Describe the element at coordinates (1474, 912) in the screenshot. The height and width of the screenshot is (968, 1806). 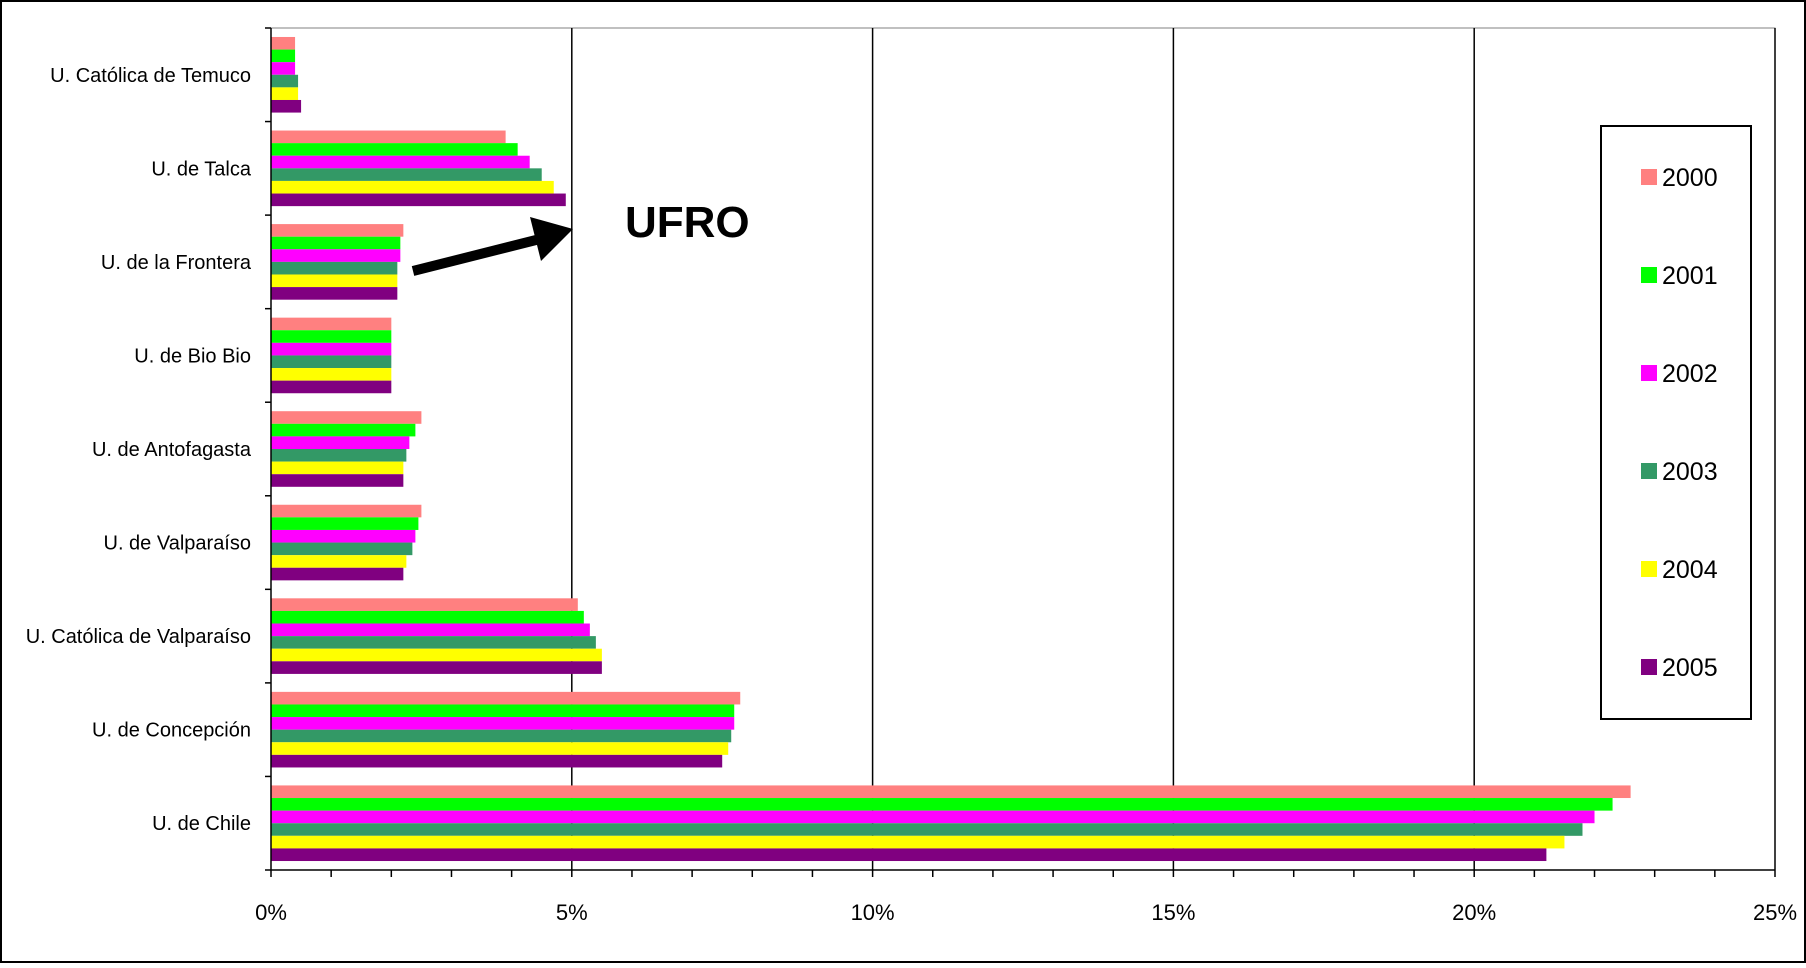
I see `x-tick-label: 20%` at that location.